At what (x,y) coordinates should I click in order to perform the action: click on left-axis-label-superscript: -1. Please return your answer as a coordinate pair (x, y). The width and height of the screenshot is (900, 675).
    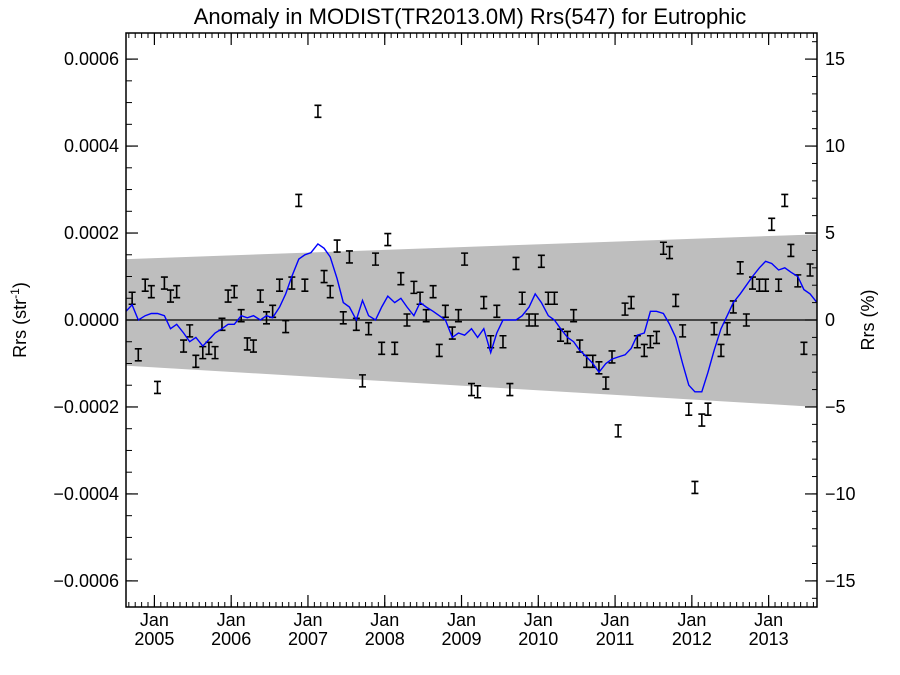
    Looking at the image, I should click on (15, 293).